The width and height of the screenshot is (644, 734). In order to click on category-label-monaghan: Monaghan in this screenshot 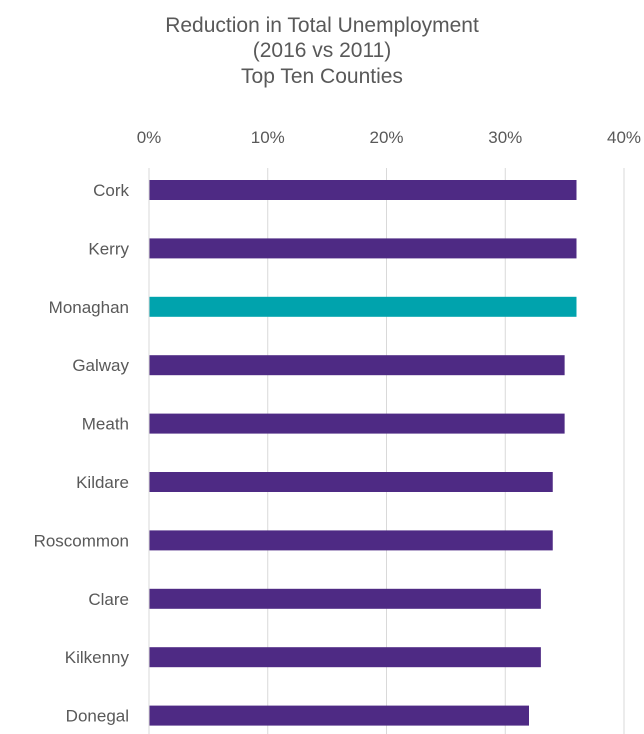, I will do `click(89, 307)`.